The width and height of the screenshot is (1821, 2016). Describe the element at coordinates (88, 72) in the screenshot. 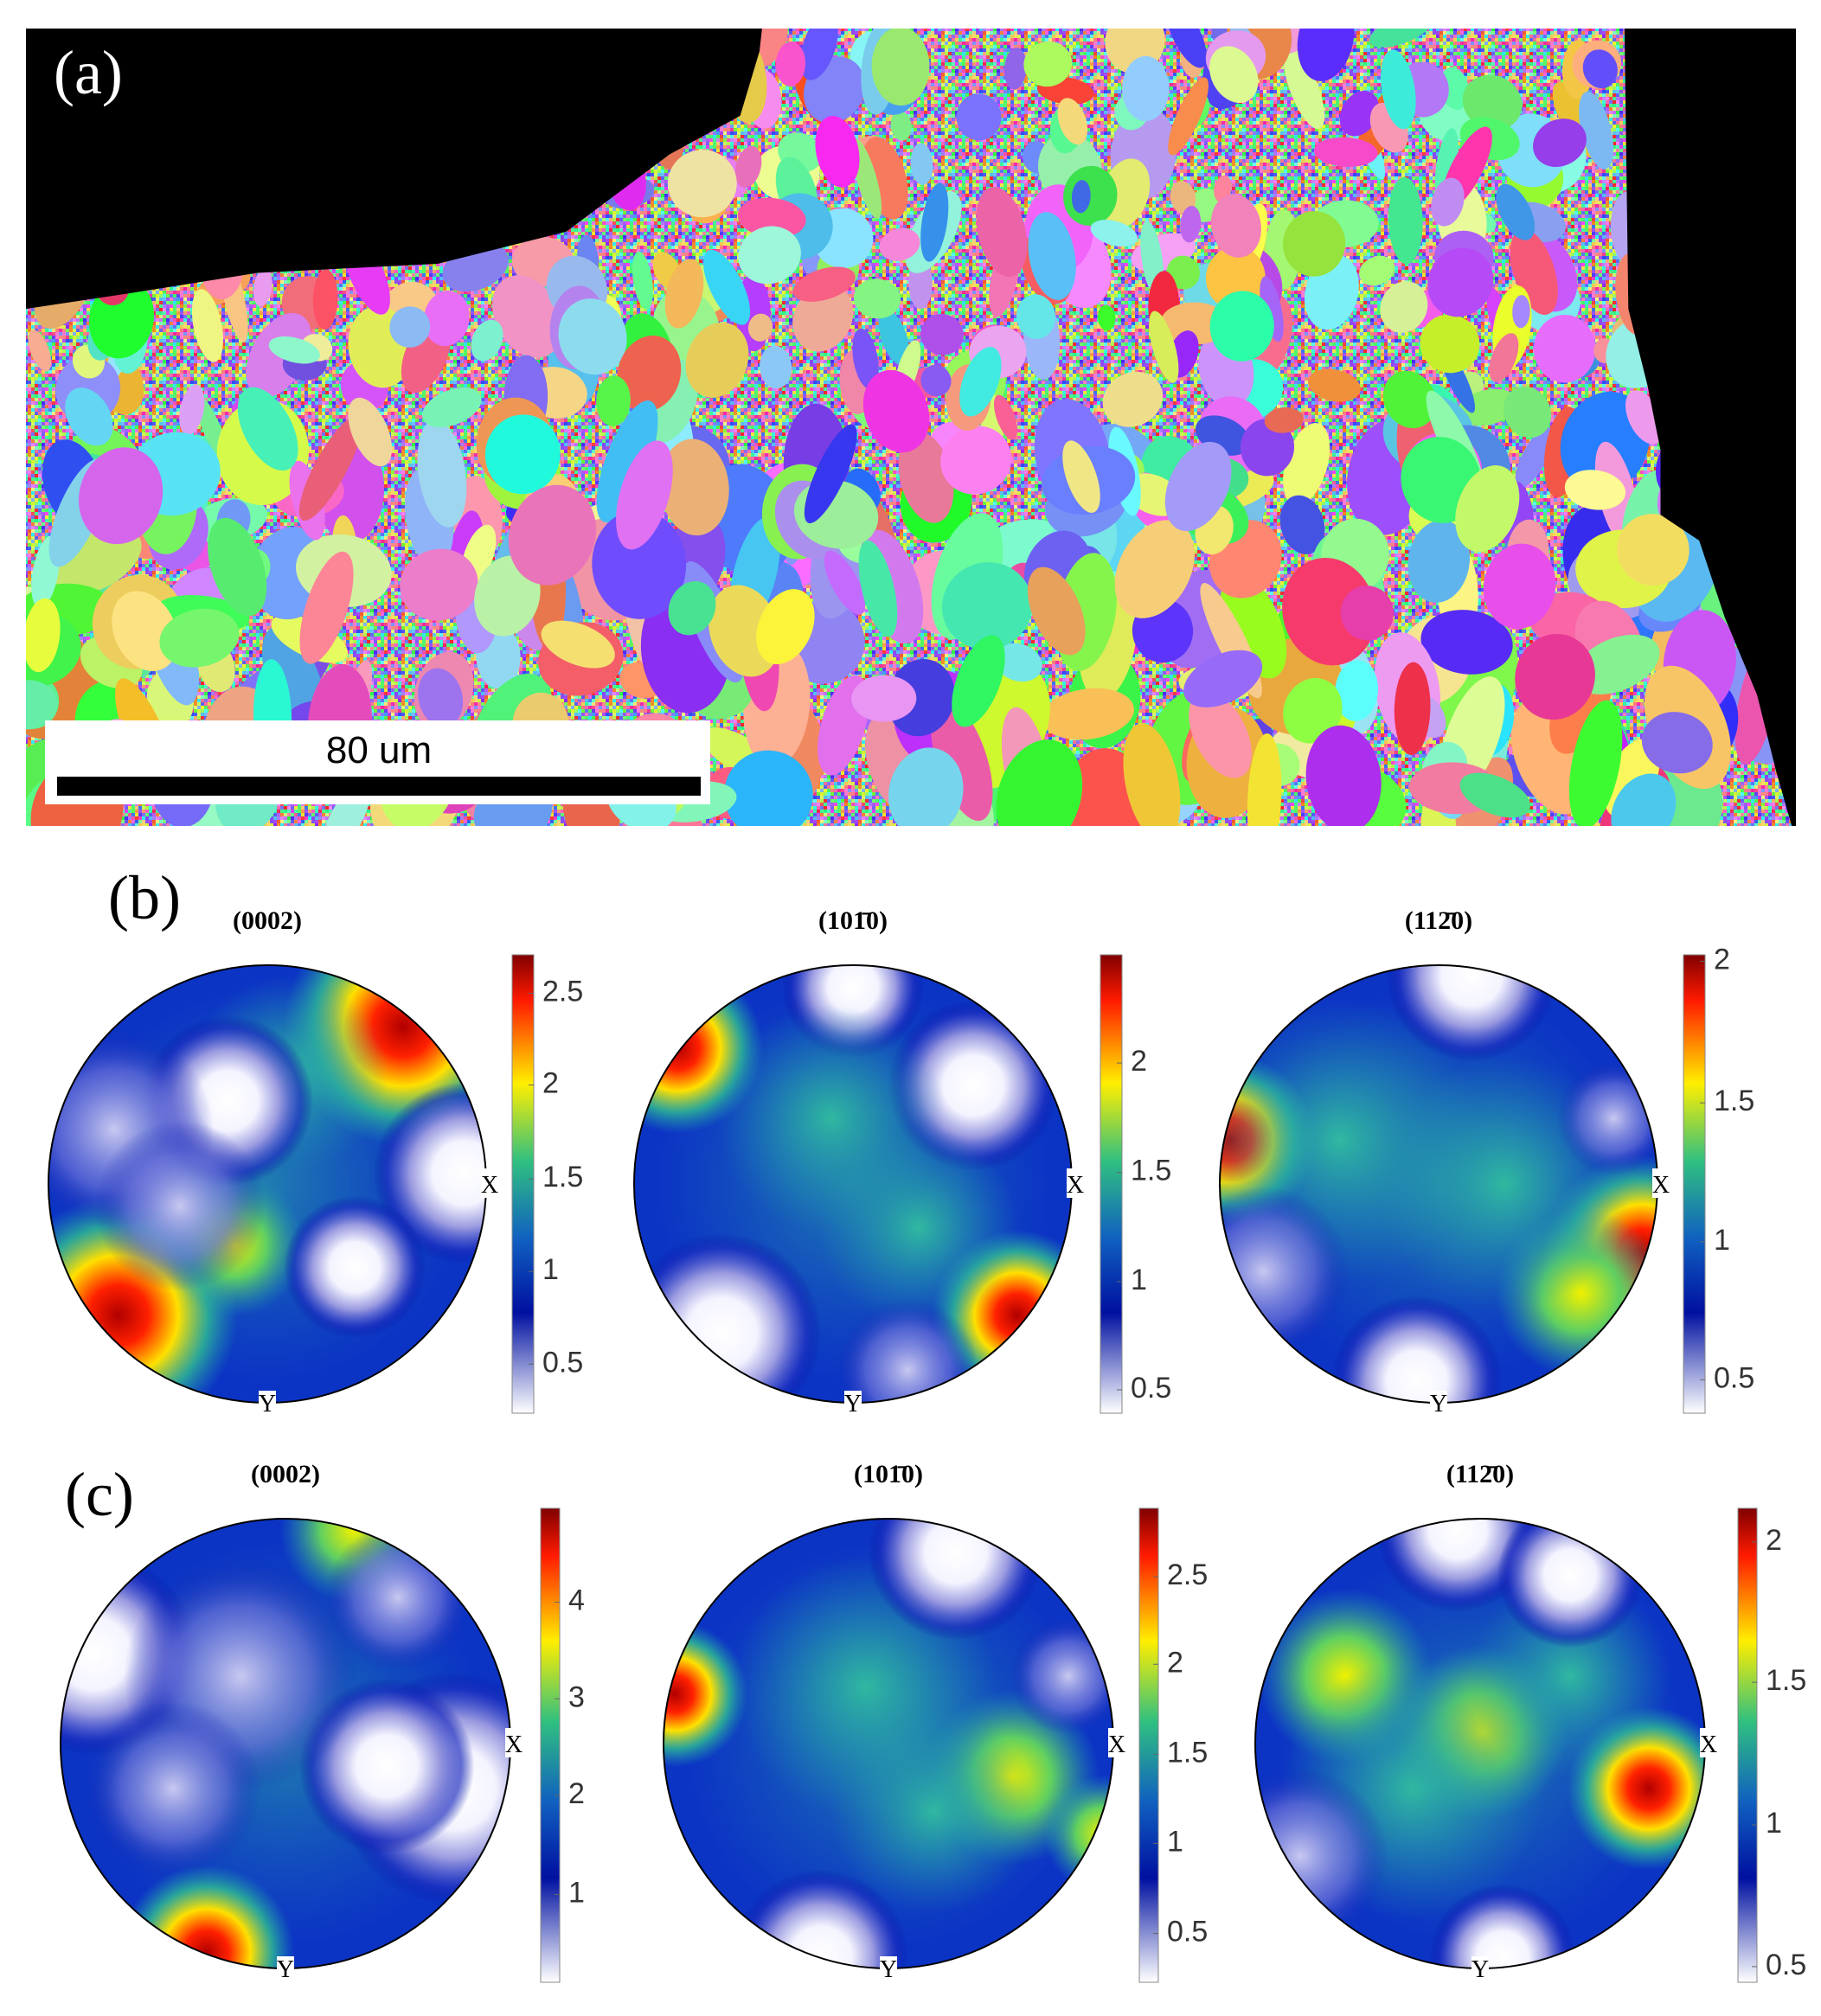

I see `panel-label: (a)` at that location.